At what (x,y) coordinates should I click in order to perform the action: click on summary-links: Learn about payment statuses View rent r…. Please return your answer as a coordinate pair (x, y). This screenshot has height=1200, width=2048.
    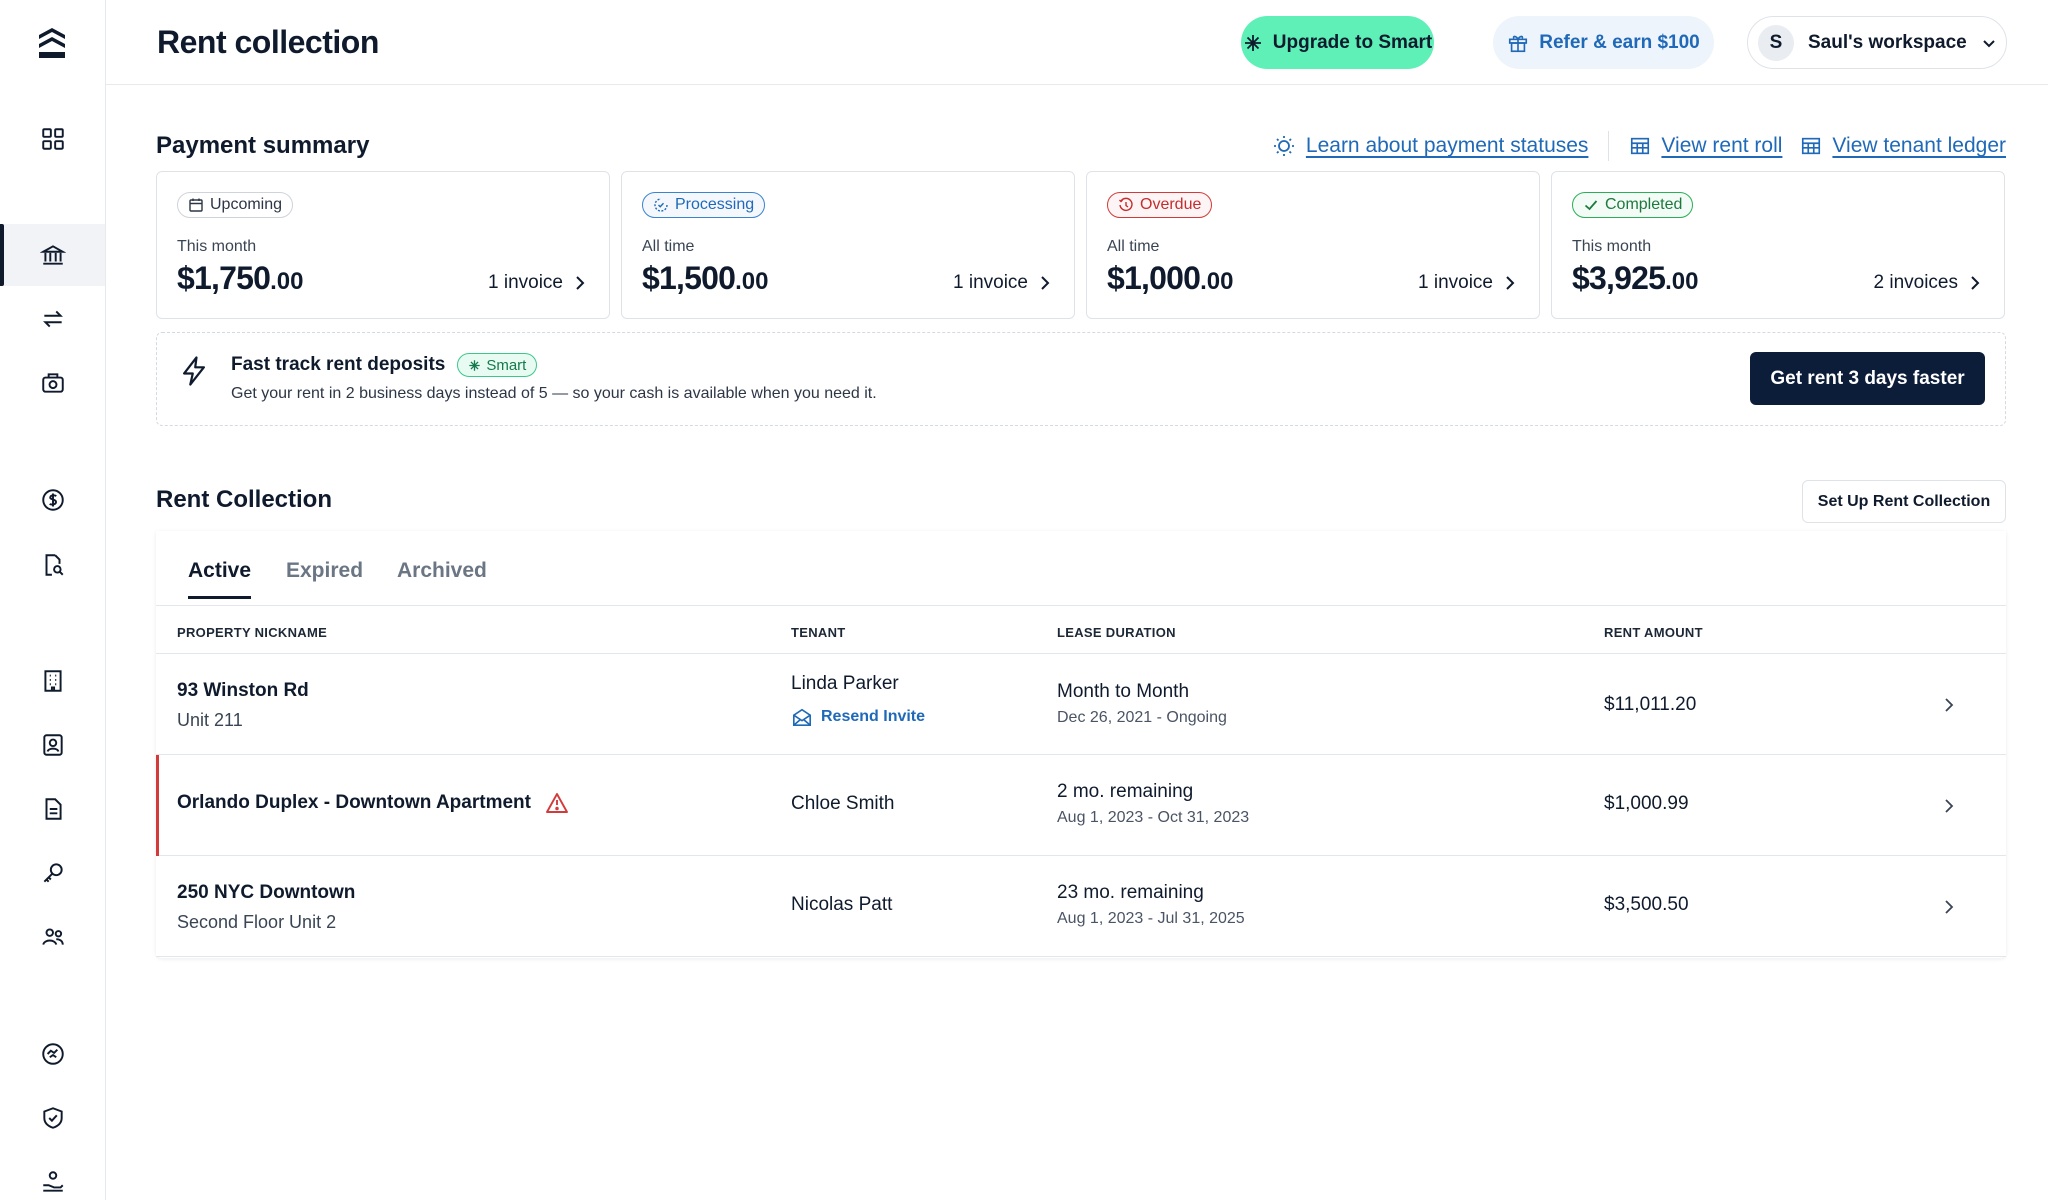
    Looking at the image, I should click on (1639, 146).